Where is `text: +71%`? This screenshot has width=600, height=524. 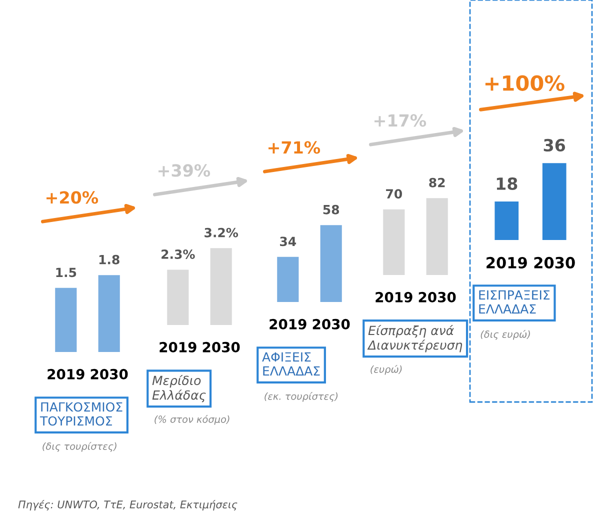 text: +71% is located at coordinates (294, 147).